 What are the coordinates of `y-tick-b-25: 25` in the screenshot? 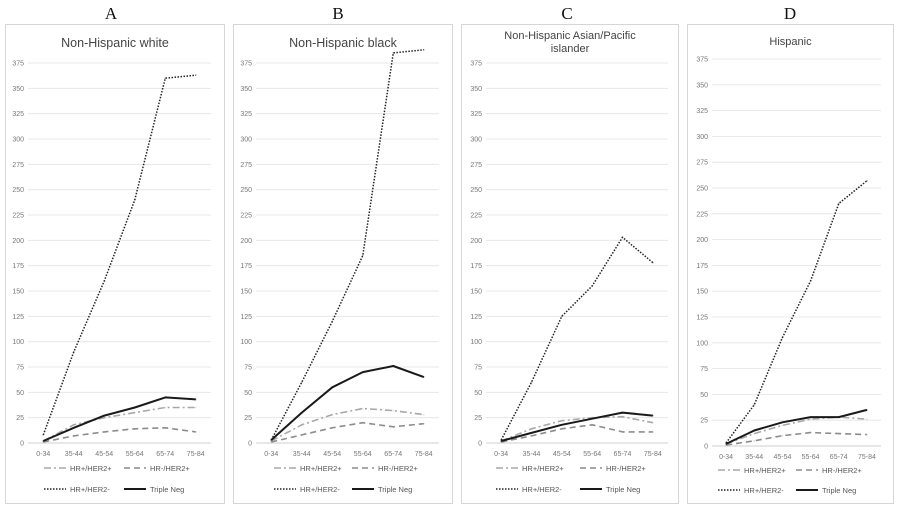 It's located at (248, 418).